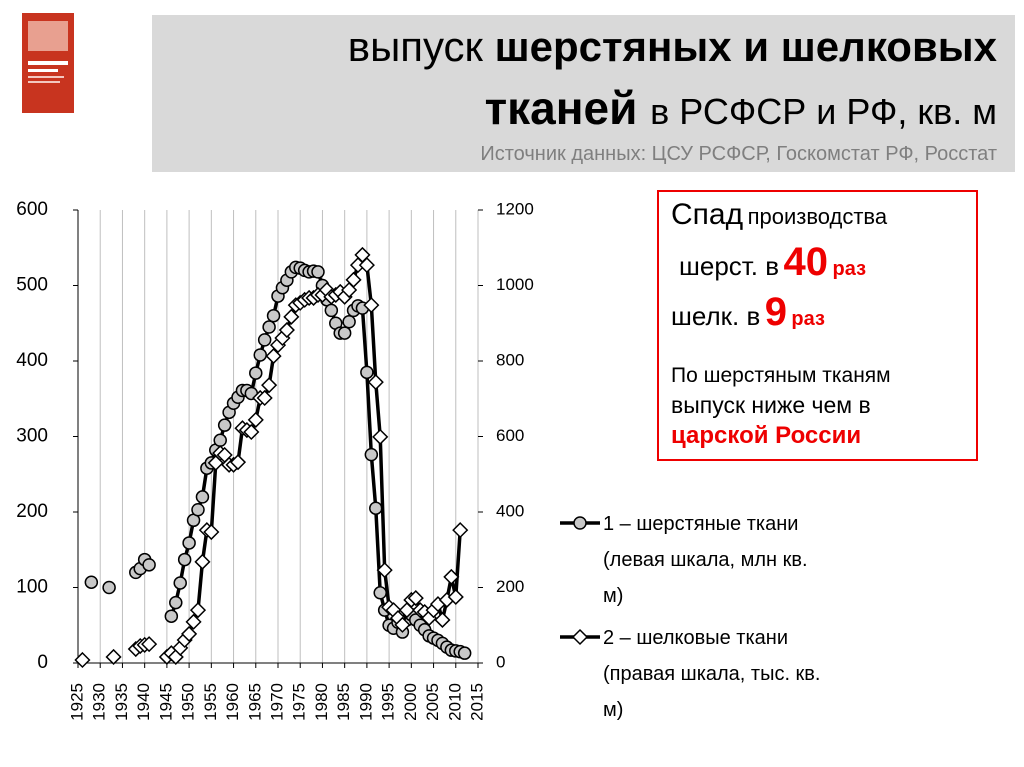 The image size is (1024, 767). I want to click on y2-tick-label: 1000, so click(515, 284).